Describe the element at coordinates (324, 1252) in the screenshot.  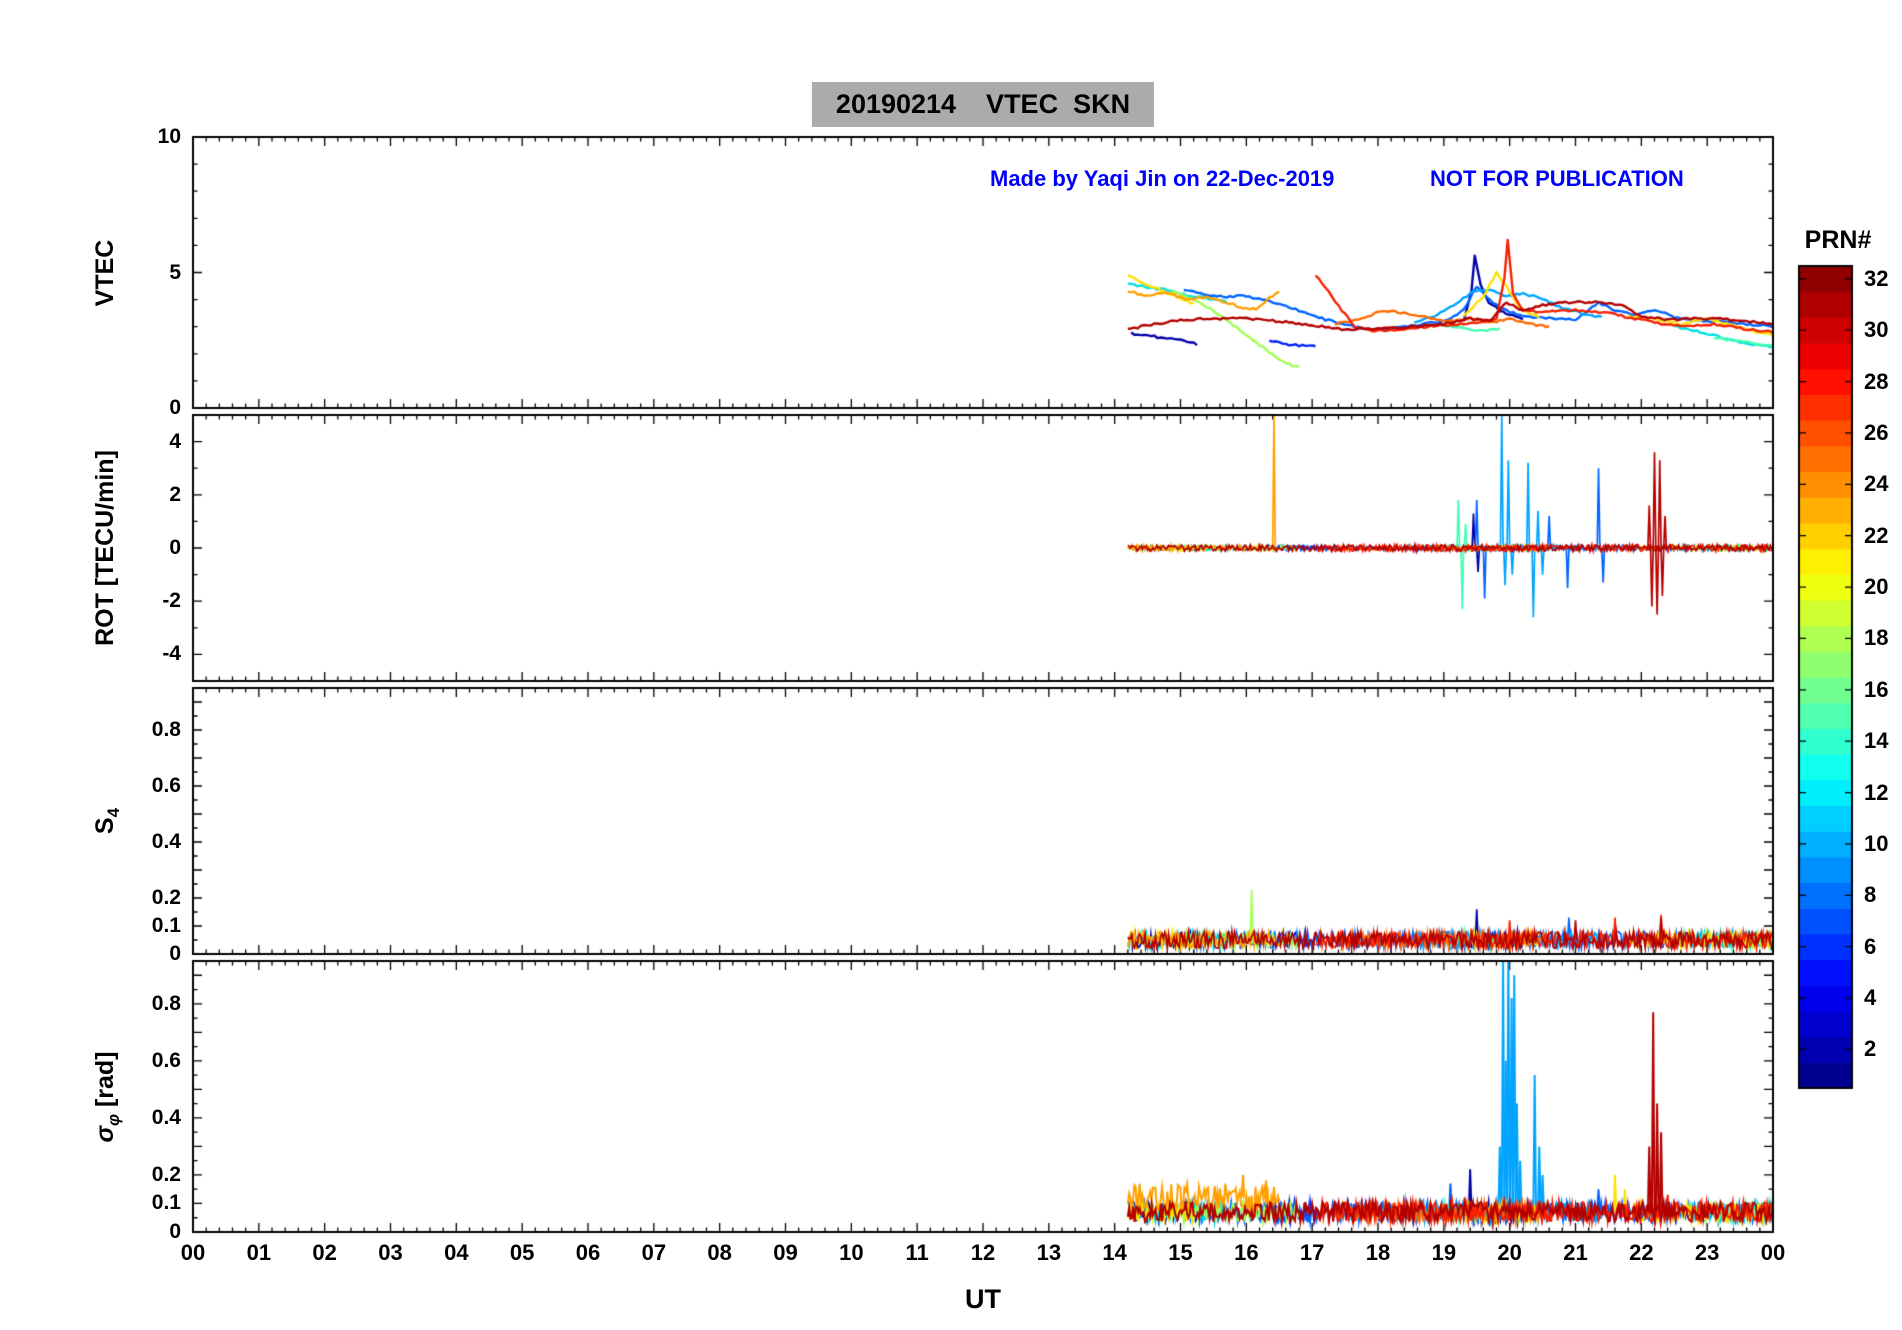
I see `x-tick-label: 02` at that location.